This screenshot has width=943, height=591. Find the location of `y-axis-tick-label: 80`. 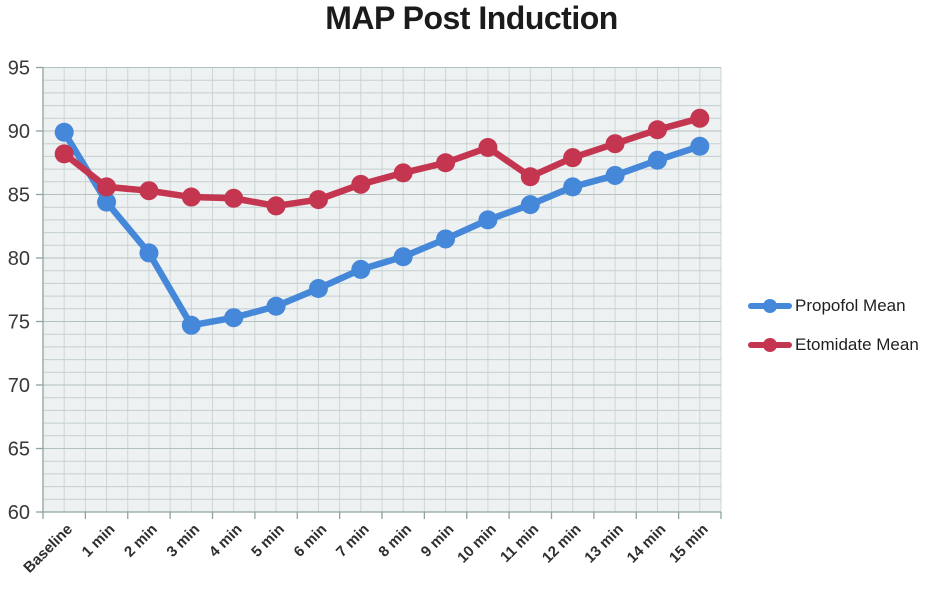

y-axis-tick-label: 80 is located at coordinates (19, 259).